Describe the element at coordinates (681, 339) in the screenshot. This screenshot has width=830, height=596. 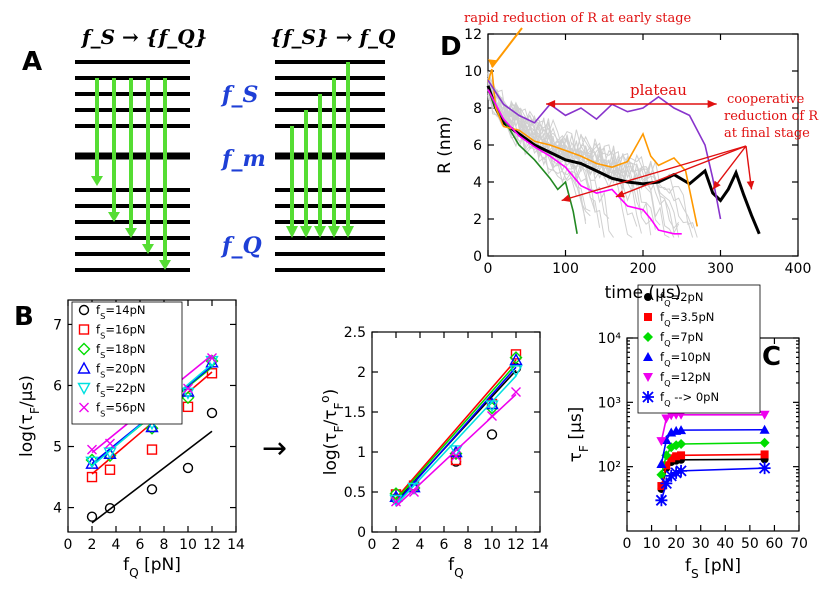
I see `legend-label: fQ=7pN` at that location.